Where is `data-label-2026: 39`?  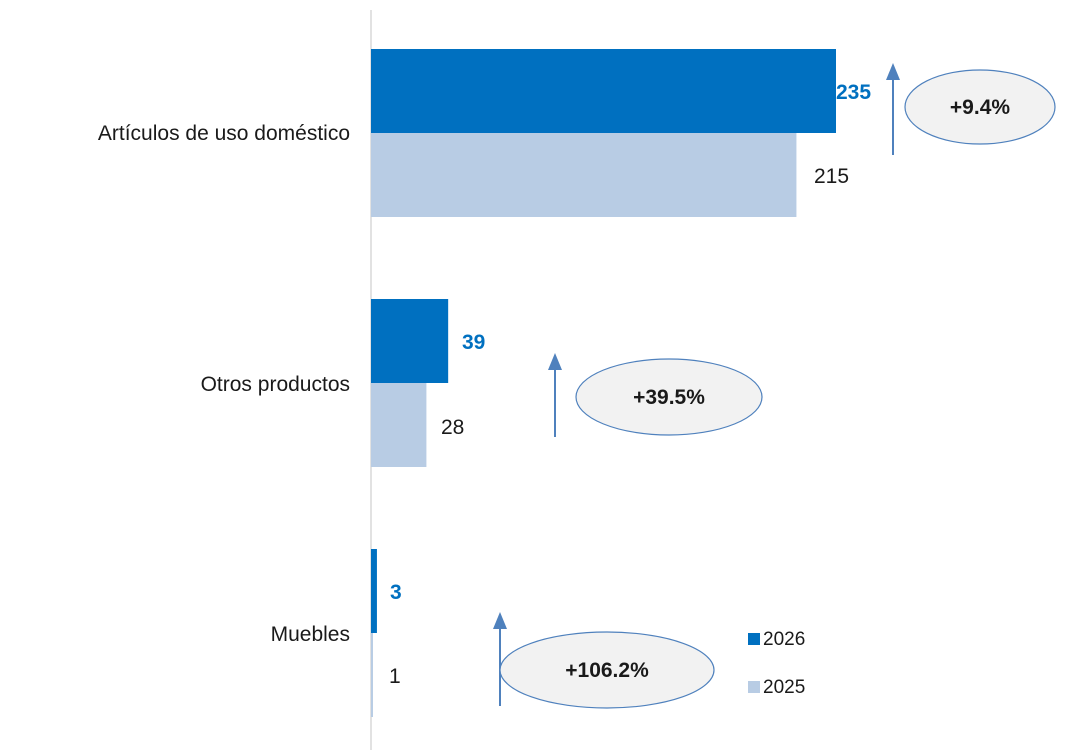
data-label-2026: 39 is located at coordinates (473, 342).